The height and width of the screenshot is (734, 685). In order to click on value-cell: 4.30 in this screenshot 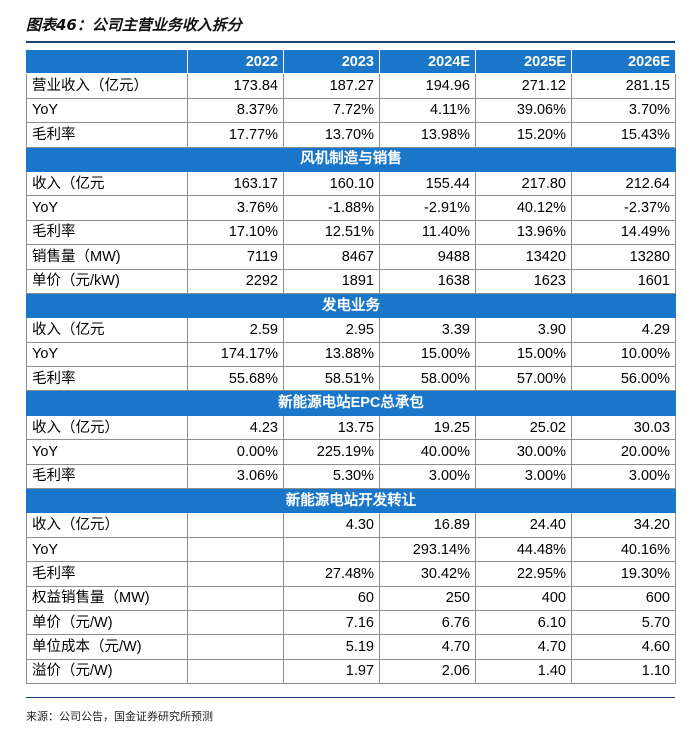, I will do `click(331, 525)`.